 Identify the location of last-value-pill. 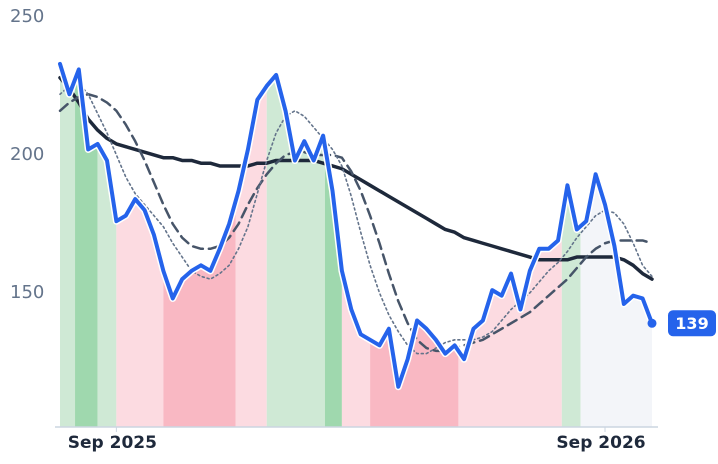
(692, 323).